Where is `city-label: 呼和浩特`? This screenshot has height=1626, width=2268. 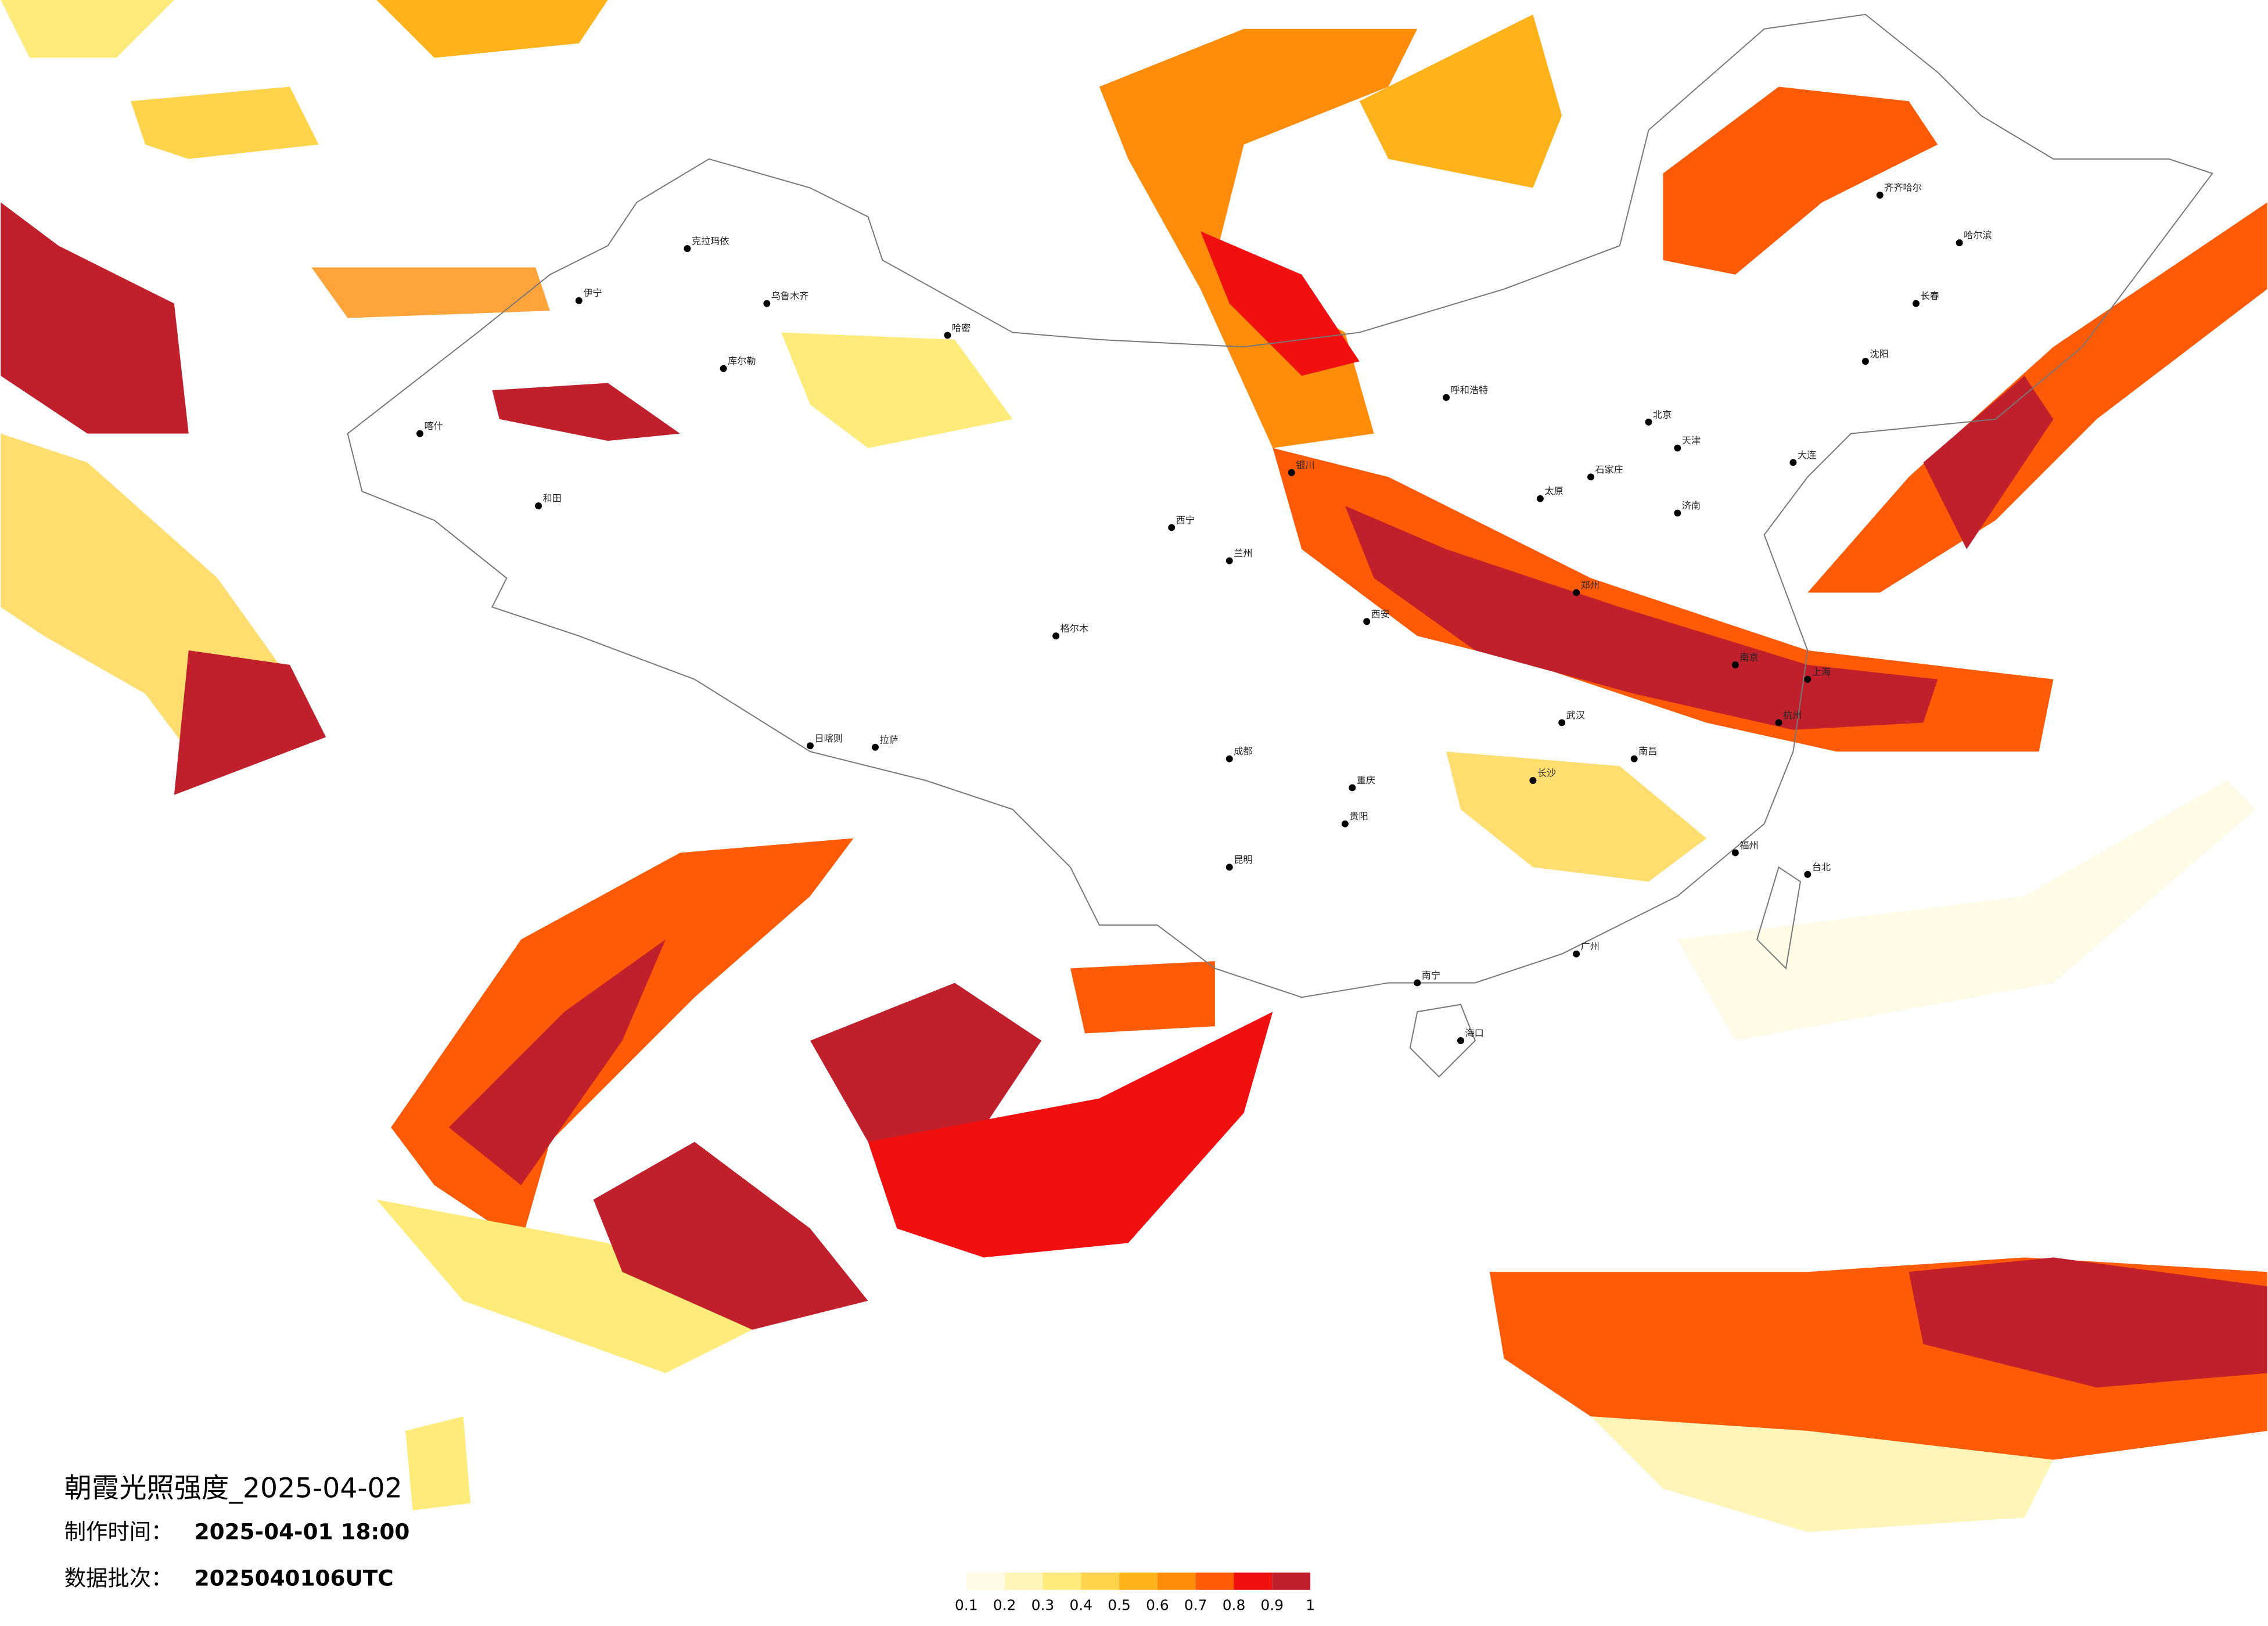
city-label: 呼和浩特 is located at coordinates (1470, 390).